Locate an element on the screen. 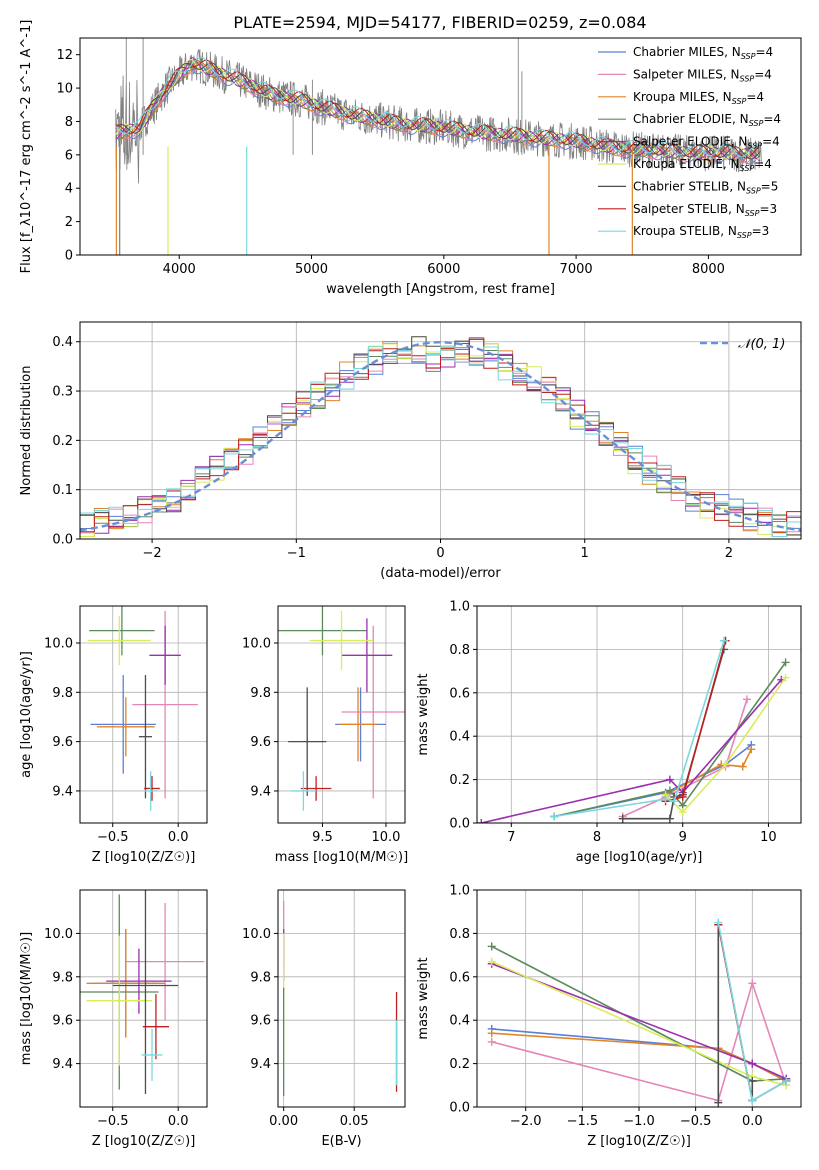 This screenshot has width=819, height=1170. x-tick-label: −1 is located at coordinates (296, 553).